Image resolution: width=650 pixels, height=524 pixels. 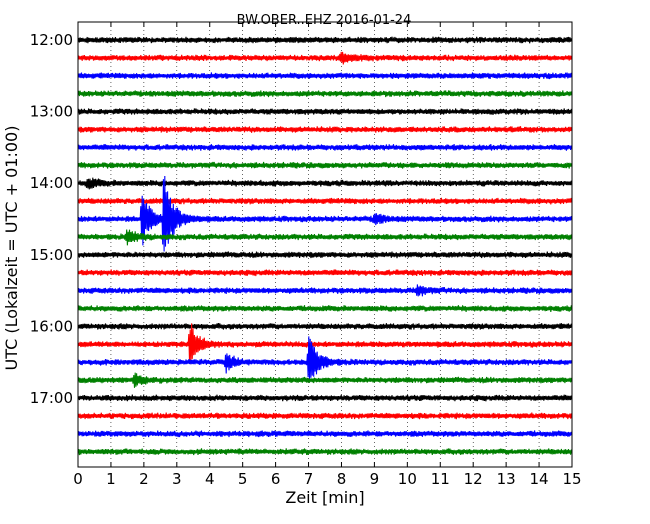 What do you see at coordinates (11, 248) in the screenshot?
I see `y-axis-label: UTC (Lokalzeit = UTC + 01:00)` at bounding box center [11, 248].